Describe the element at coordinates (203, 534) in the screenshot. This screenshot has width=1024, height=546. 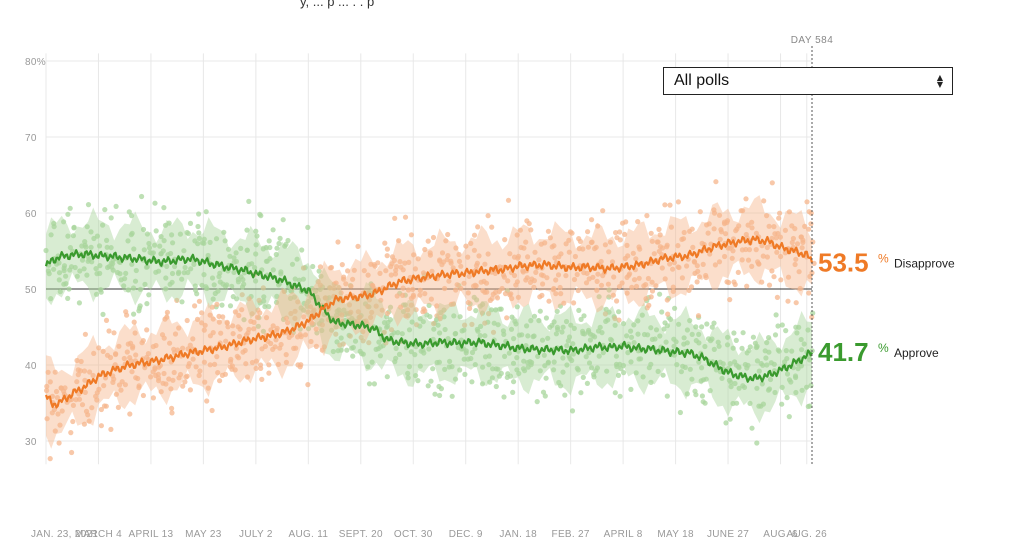
I see `x-tick-label: MAY 23` at that location.